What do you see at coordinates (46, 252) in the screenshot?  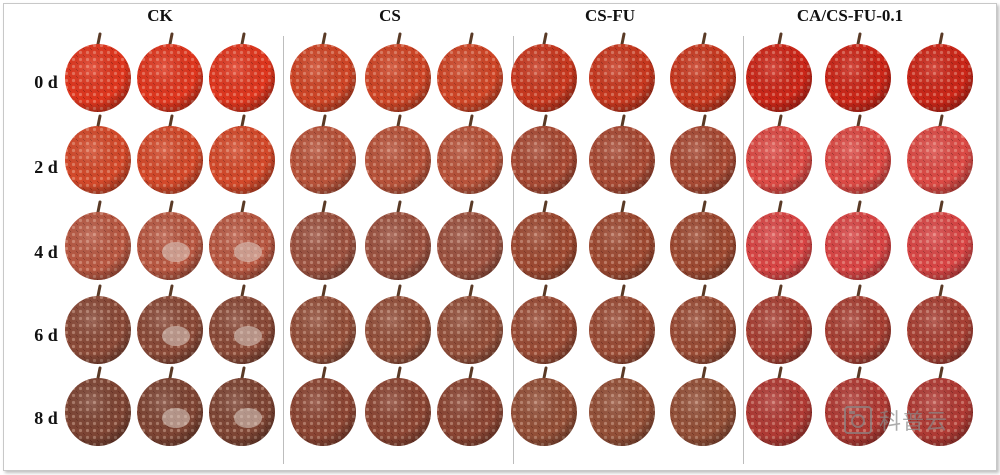 I see `day-label-4: 4 d` at bounding box center [46, 252].